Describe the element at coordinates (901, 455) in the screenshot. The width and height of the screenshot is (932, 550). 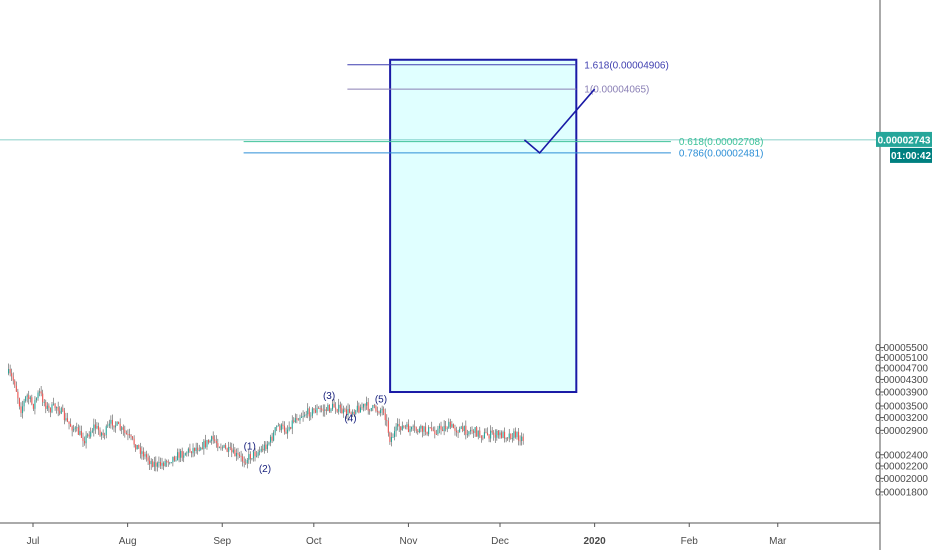
I see `y-tick-label: 0.00002400` at that location.